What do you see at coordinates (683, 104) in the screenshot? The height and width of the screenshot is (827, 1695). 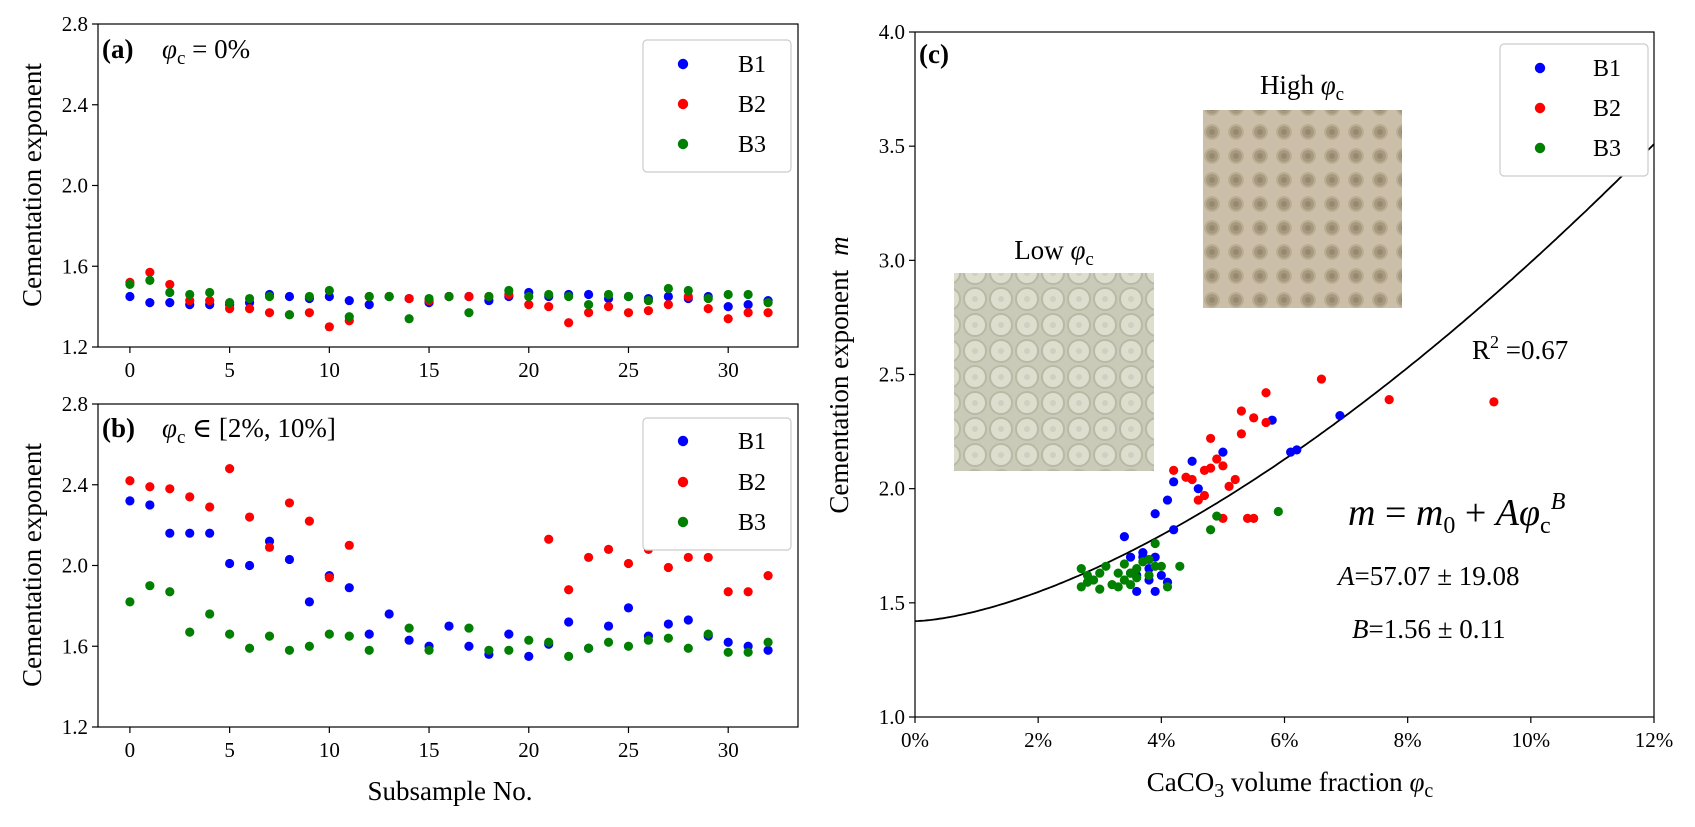 I see `legend-marker-b2-a` at bounding box center [683, 104].